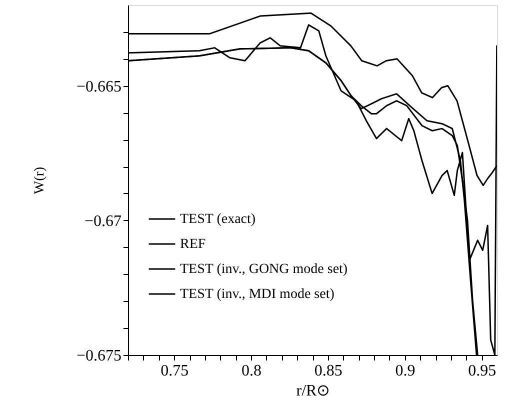 The image size is (524, 415). Describe the element at coordinates (99, 356) in the screenshot. I see `y-tick-label: −0.675` at that location.